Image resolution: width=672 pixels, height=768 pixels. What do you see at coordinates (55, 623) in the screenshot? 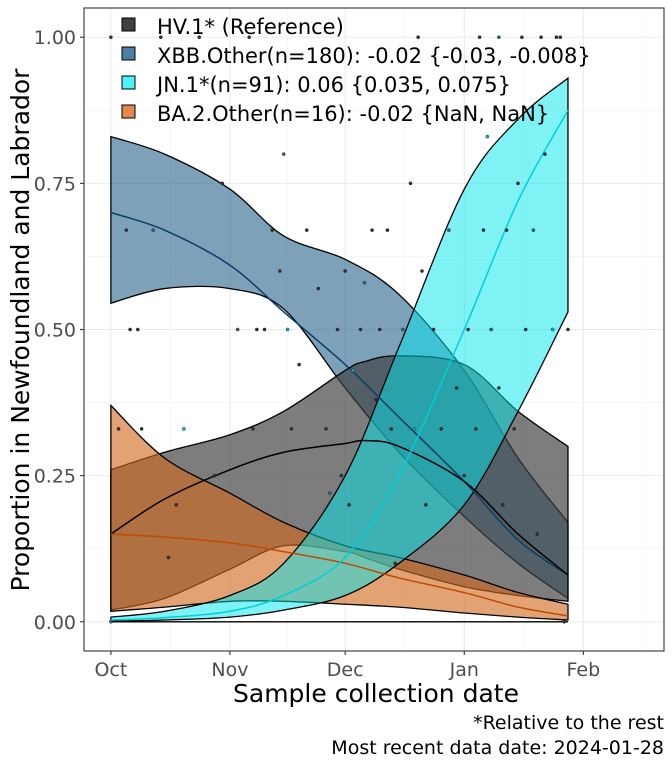
I see `y-tick-label: 0.00` at bounding box center [55, 623].